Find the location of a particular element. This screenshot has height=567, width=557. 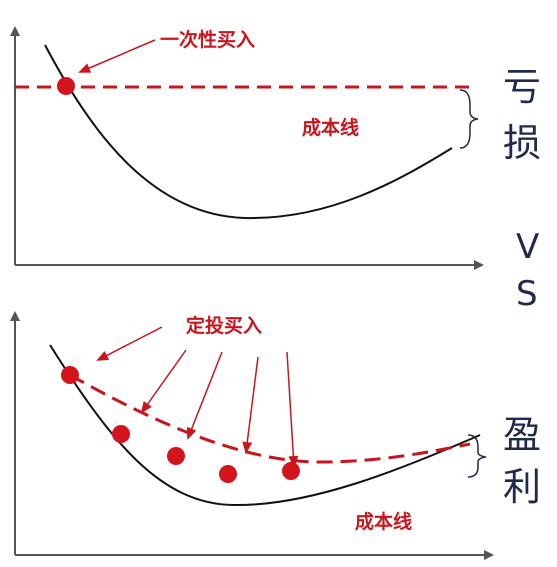

cost-line is located at coordinates (270, 418).